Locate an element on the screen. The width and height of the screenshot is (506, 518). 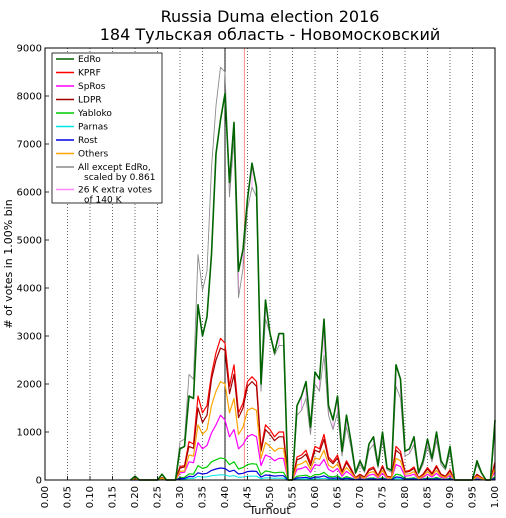
x-tick-label: 0.55 is located at coordinates (293, 497).